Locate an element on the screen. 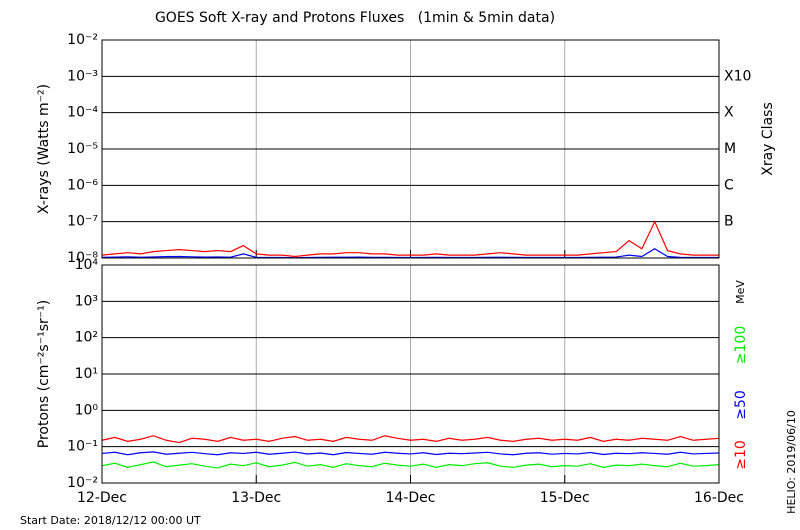  y-tick-label: 10⁻⁵ is located at coordinates (82, 149).